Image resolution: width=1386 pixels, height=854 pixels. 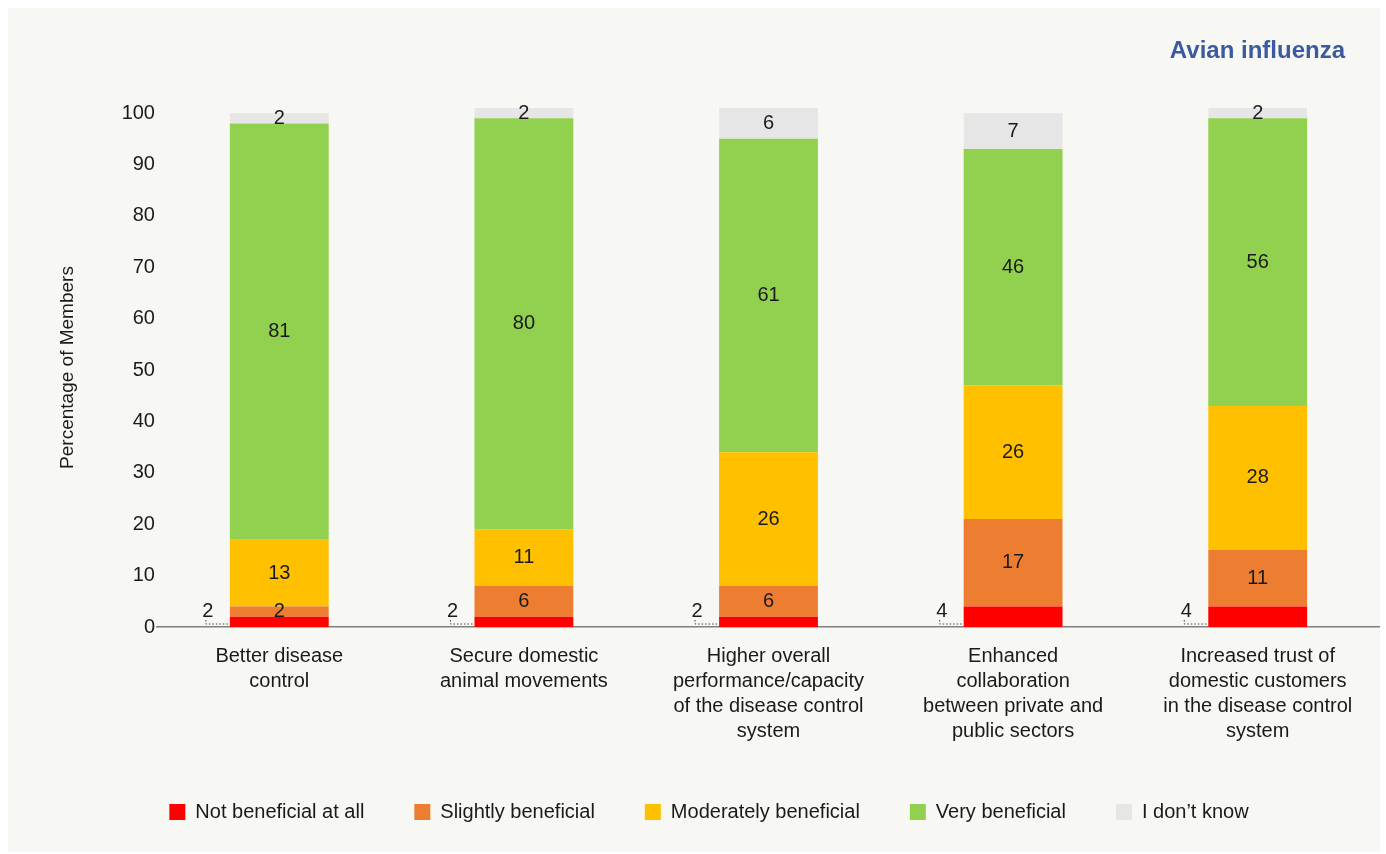 I want to click on data-label: 17, so click(x=1013, y=561).